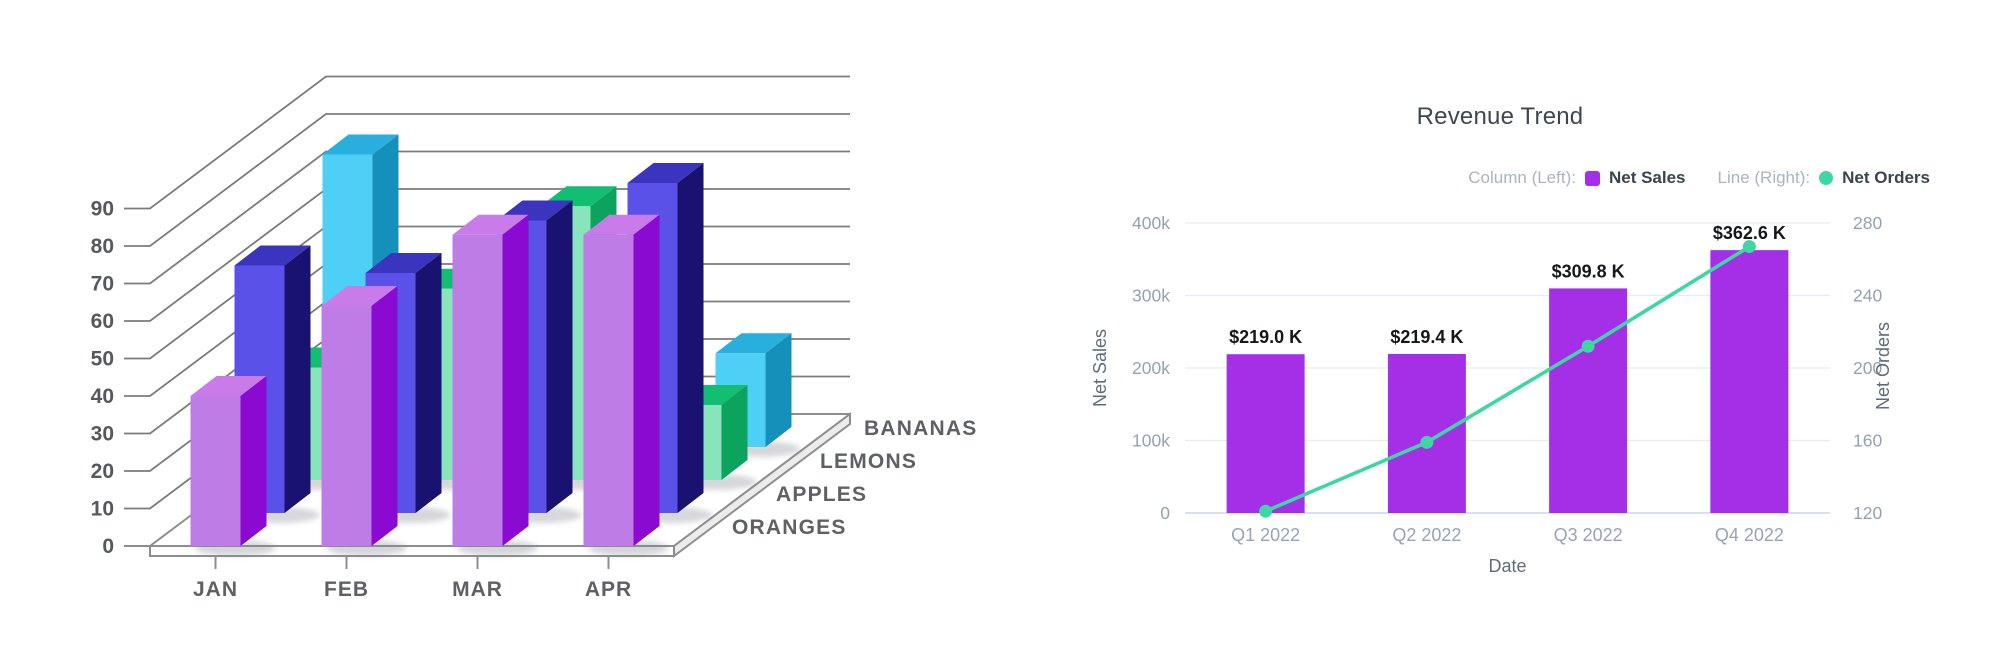 Image resolution: width=2000 pixels, height=666 pixels. What do you see at coordinates (297, 379) in the screenshot?
I see `bar-side-apples-jan` at bounding box center [297, 379].